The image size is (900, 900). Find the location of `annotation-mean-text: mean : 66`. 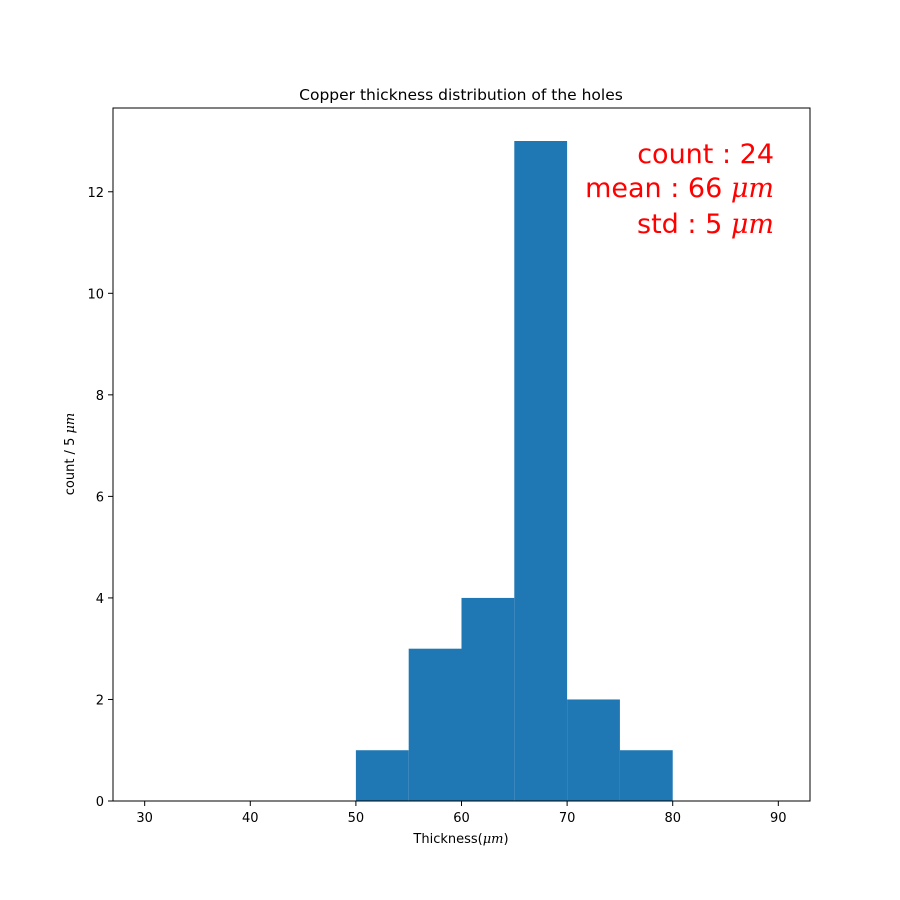

annotation-mean-text: mean : 66 is located at coordinates (658, 188).